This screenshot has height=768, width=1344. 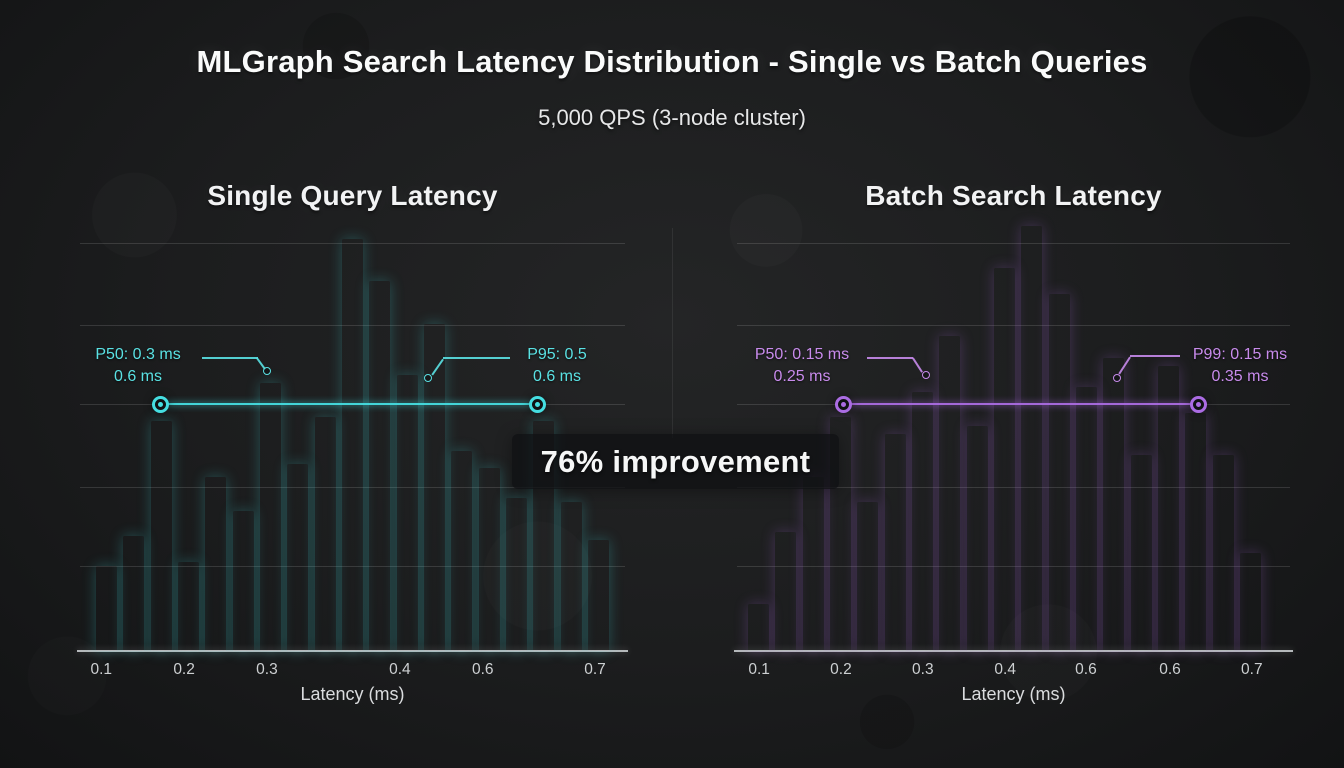 What do you see at coordinates (557, 366) in the screenshot?
I see `p95-annotation: P95: 0.5 0.6 ms` at bounding box center [557, 366].